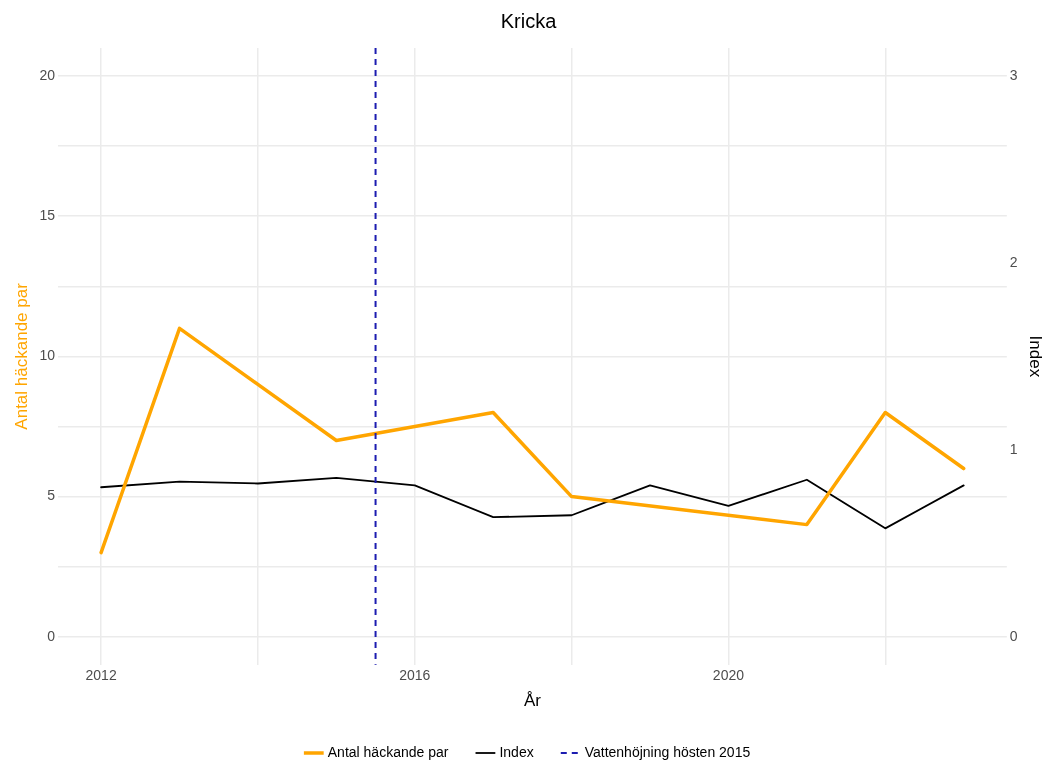  Describe the element at coordinates (47, 355) in the screenshot. I see `y-tick-label: 10` at that location.